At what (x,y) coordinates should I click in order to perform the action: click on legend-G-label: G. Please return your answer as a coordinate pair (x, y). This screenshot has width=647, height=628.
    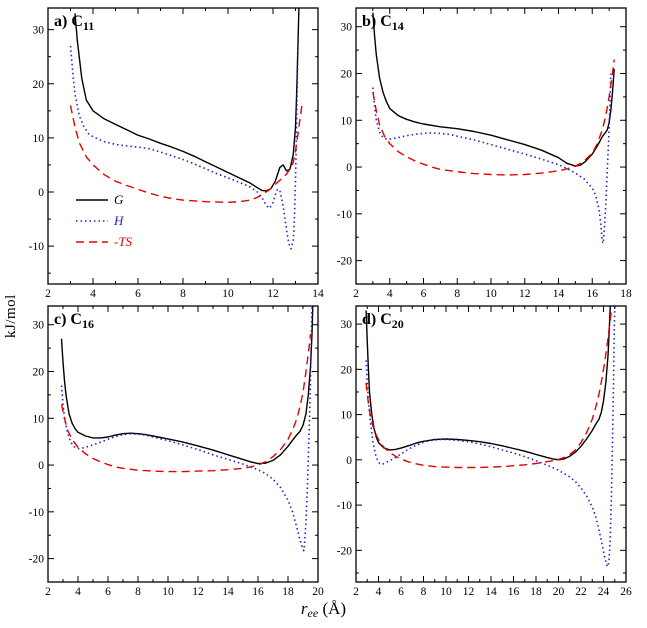
    Looking at the image, I should click on (119, 199).